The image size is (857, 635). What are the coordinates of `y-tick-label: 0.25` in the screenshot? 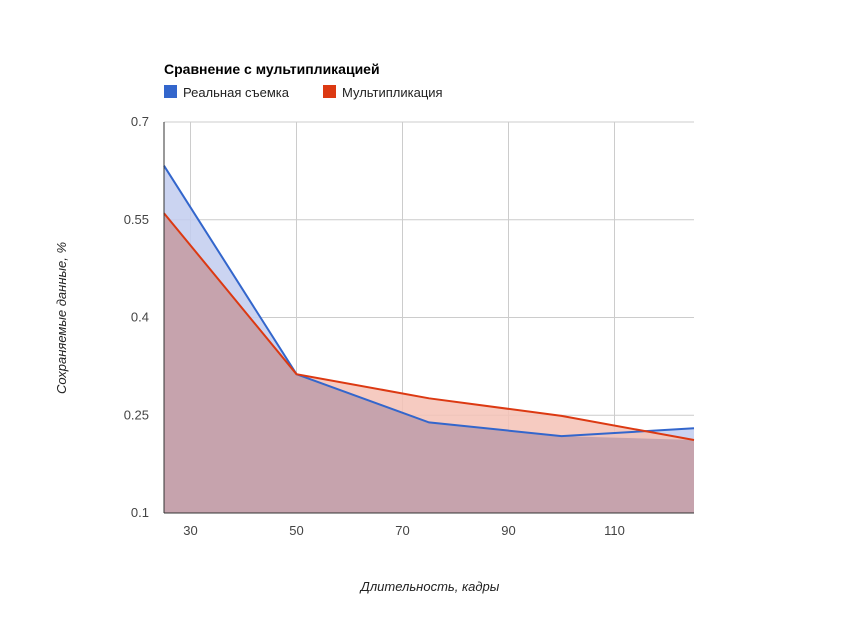 It's located at (136, 414).